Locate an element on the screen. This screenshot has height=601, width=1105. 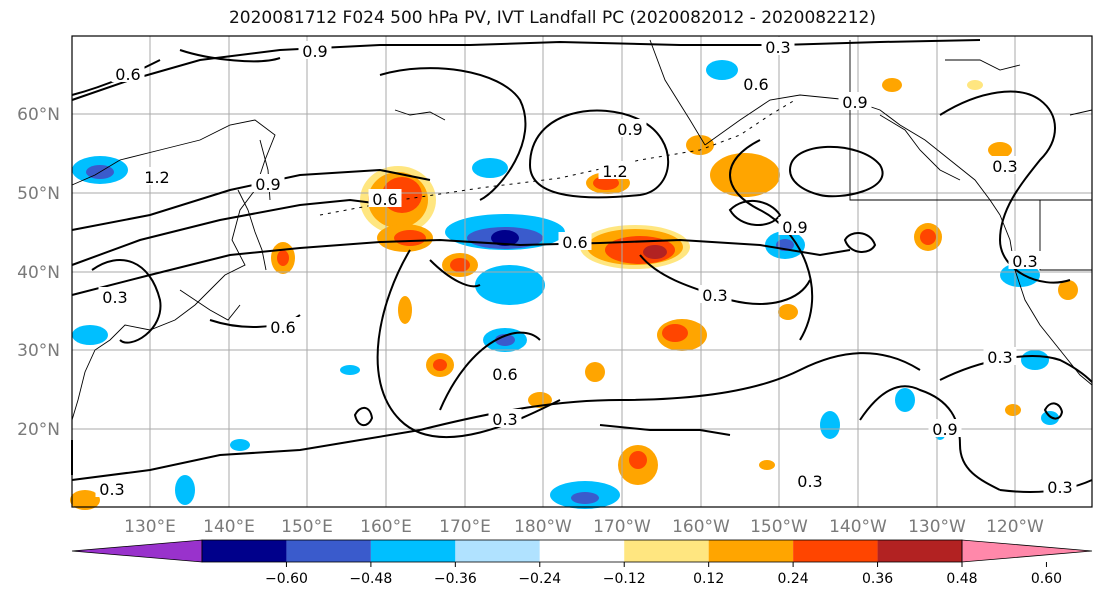
colorbar-tick-label: −0.12 is located at coordinates (624, 579).